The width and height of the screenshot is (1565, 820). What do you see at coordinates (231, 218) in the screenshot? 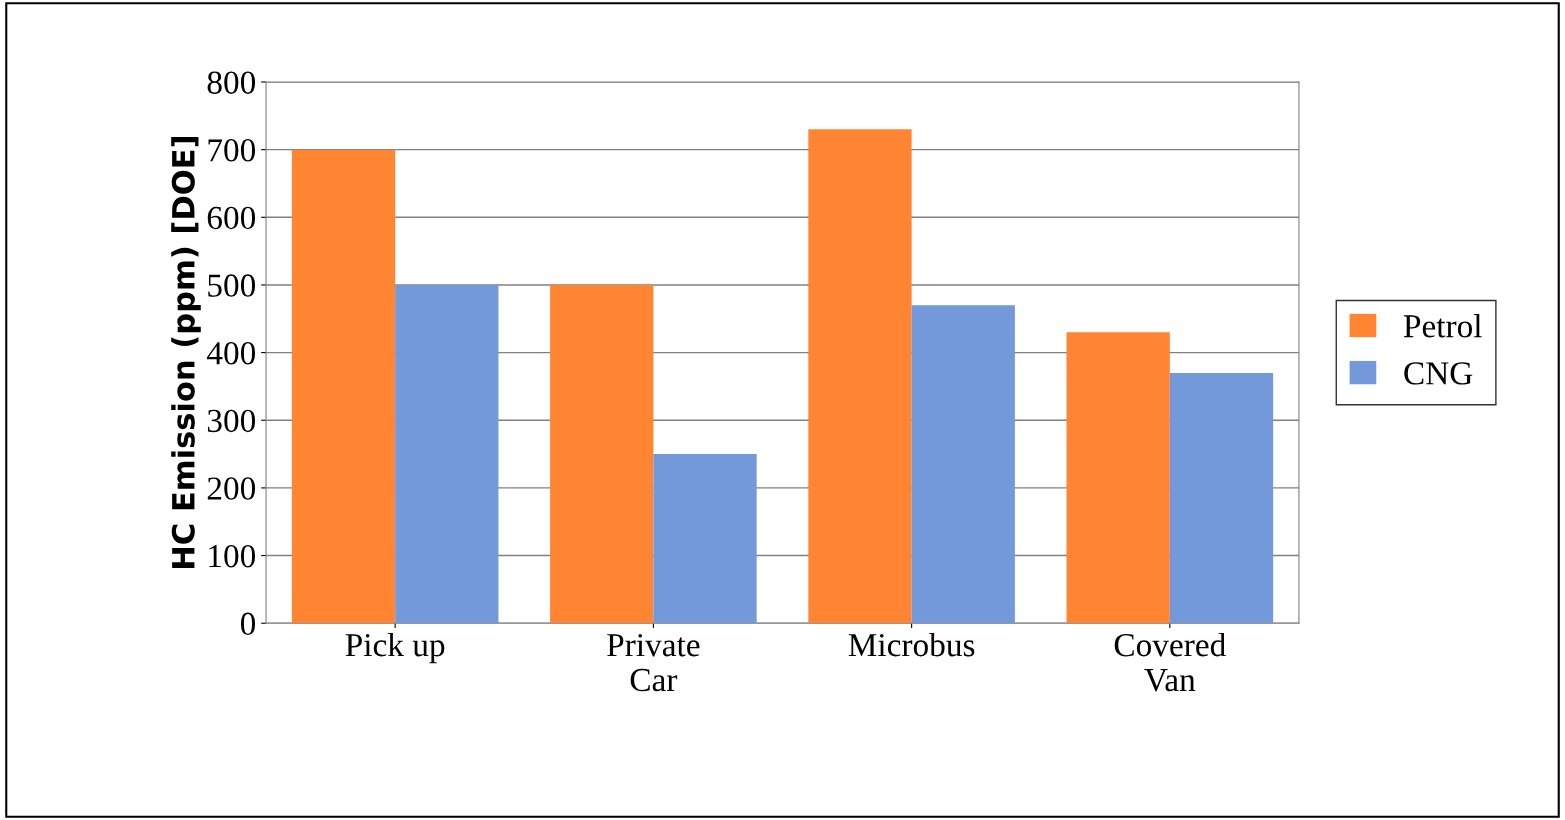
I see `y-tick-label: 600` at bounding box center [231, 218].